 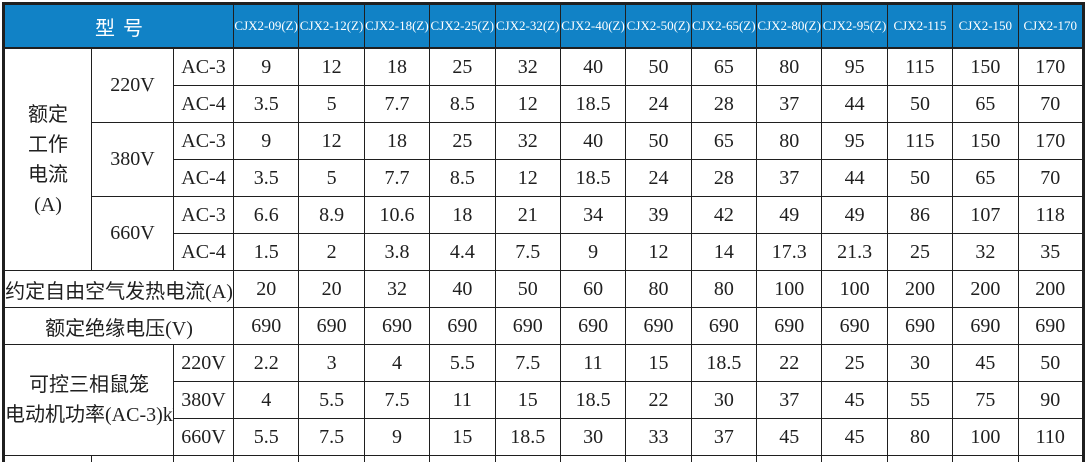 I want to click on model-column-header: CJX2-09(Z), so click(x=266, y=25).